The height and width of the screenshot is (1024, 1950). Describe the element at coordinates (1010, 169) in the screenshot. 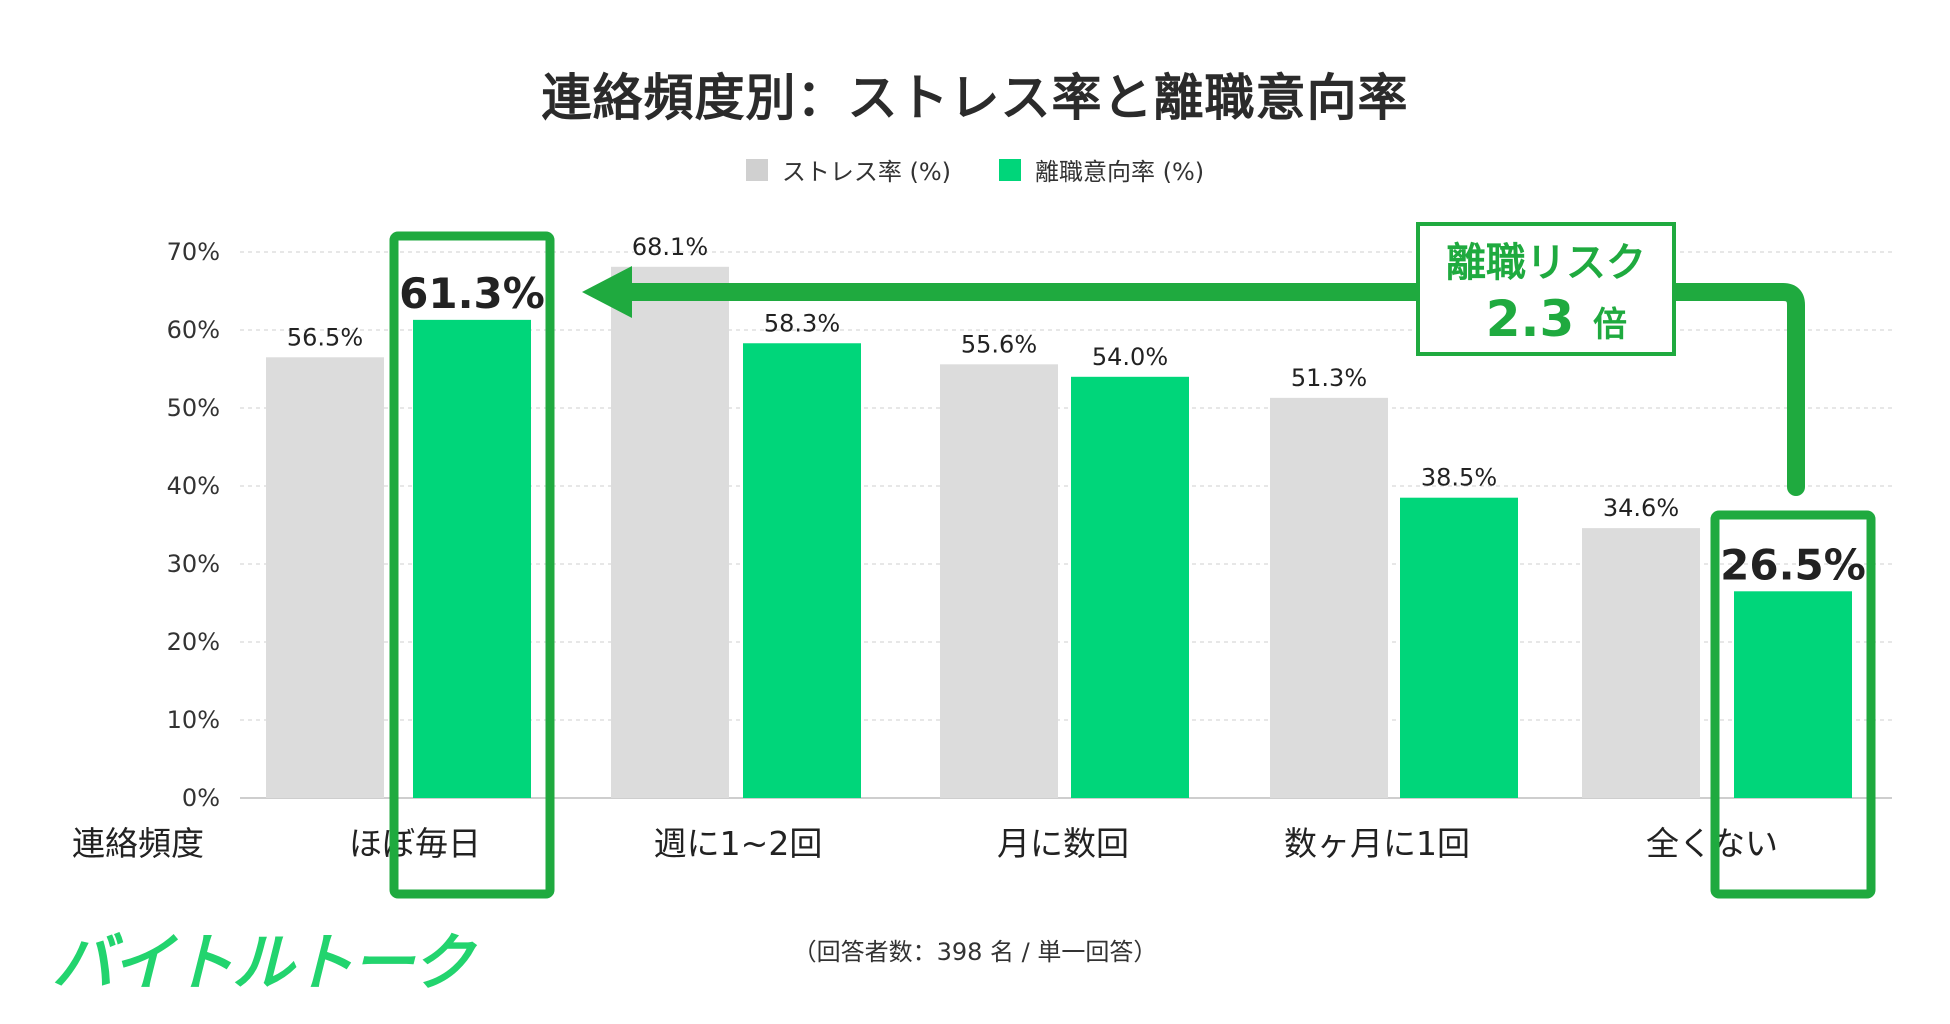

I see `legend-swatch-turnover` at that location.